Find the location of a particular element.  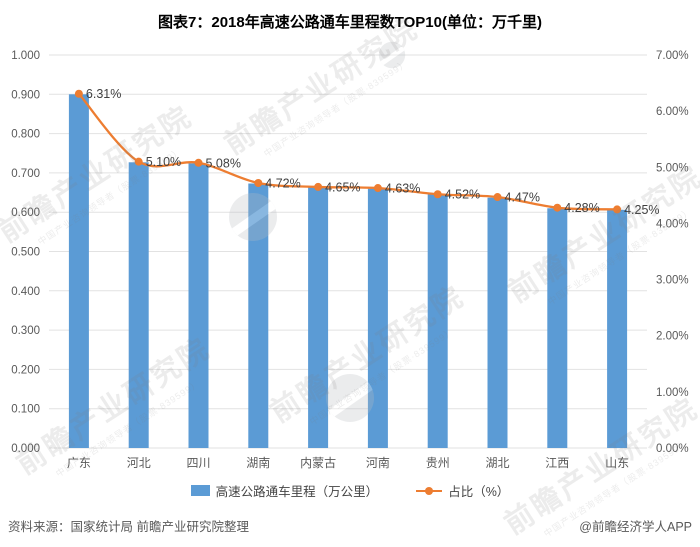

legend-item-bar: 高速公路通车里程（万公里） is located at coordinates (284, 490).